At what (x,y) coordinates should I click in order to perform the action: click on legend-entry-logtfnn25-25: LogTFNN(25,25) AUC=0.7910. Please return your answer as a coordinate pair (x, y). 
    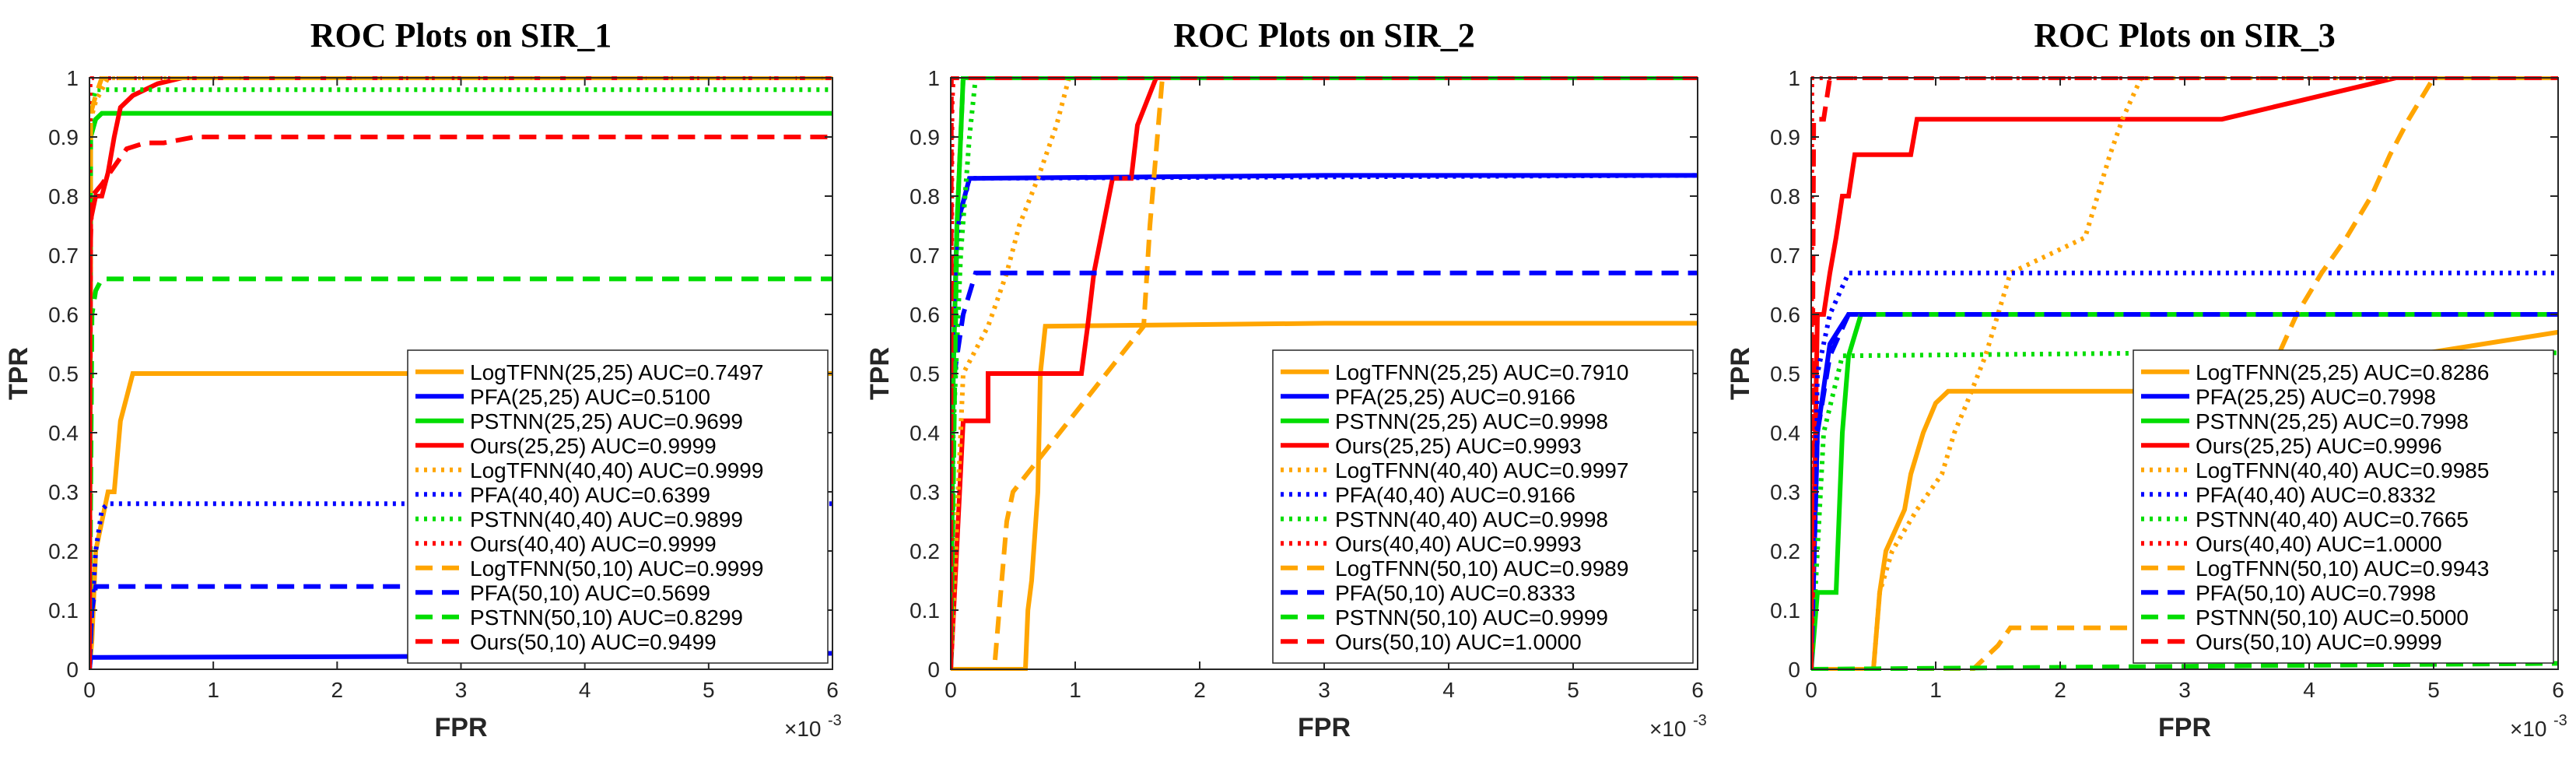
    Looking at the image, I should click on (1481, 372).